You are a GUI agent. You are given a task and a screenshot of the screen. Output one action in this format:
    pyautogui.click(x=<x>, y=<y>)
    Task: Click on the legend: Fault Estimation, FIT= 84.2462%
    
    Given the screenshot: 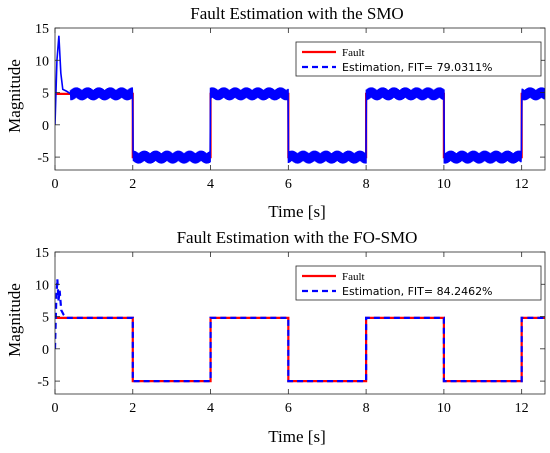 What is the action you would take?
    pyautogui.click(x=418, y=283)
    